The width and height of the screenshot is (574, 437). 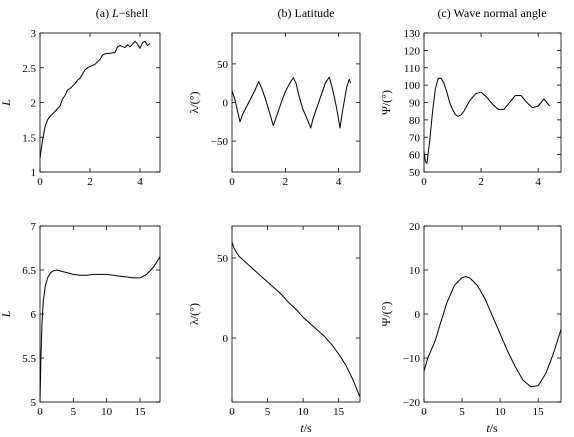 I want to click on x-axis-label-b: t/s, so click(x=306, y=428).